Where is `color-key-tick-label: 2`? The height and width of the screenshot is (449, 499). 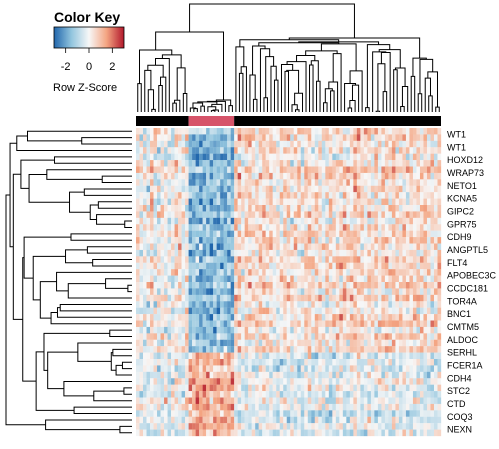 color-key-tick-label: 2 is located at coordinates (112, 67).